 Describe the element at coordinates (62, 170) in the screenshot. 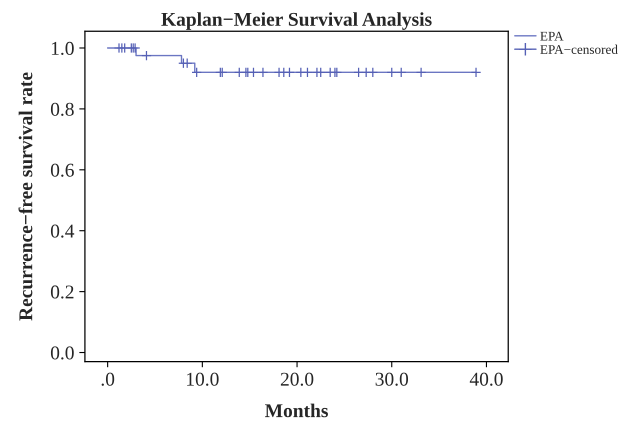

I see `y-tick-label: 0.6` at that location.